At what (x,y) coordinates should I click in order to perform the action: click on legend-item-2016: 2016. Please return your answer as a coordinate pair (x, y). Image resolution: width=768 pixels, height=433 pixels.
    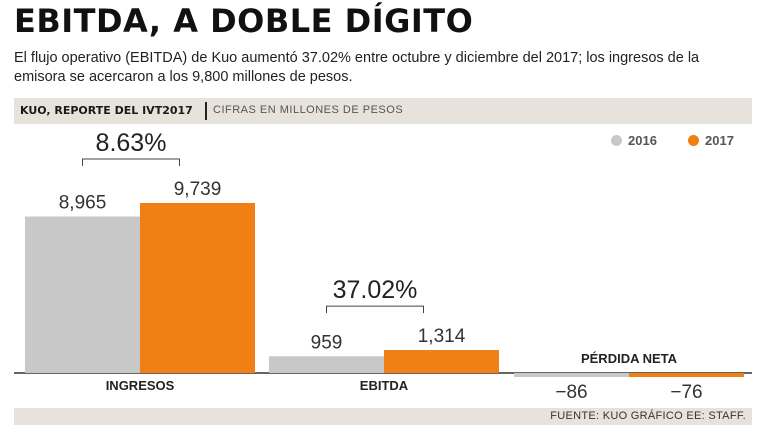
    Looking at the image, I should click on (634, 140).